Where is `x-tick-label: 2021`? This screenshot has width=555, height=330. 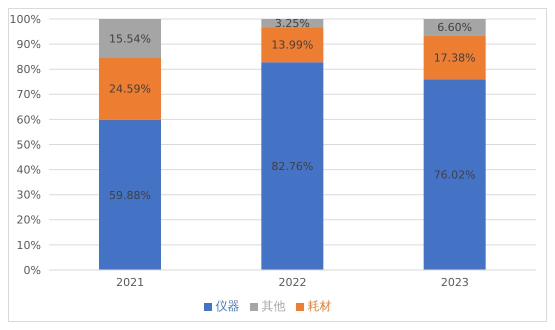 x-tick-label: 2021 is located at coordinates (130, 282).